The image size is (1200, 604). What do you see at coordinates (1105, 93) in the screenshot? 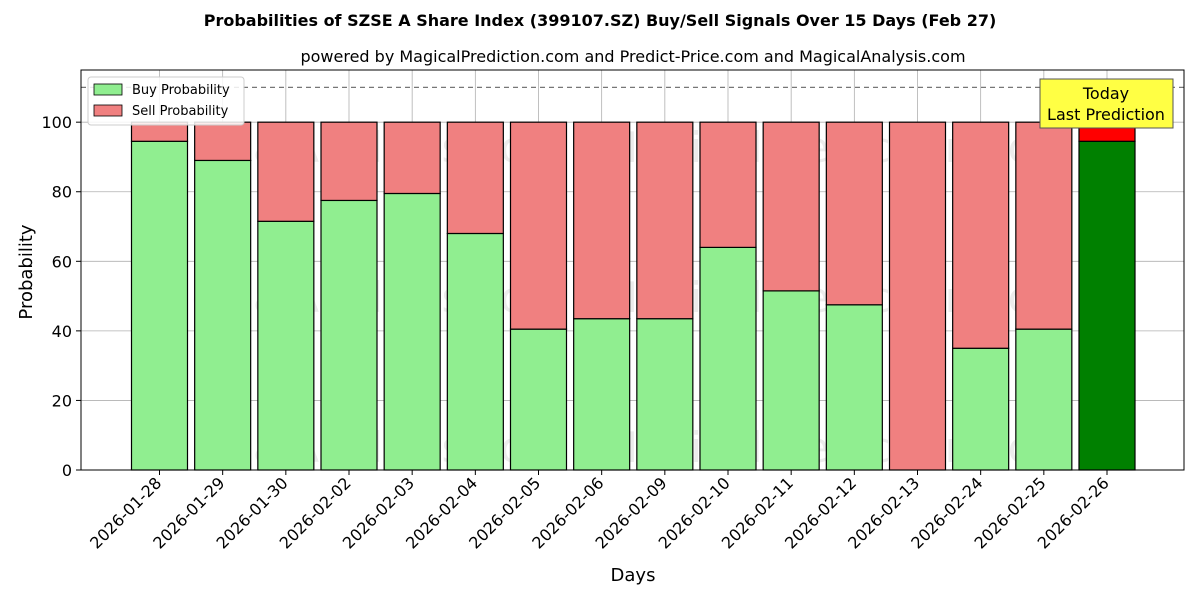
I see `annotation-text: Today` at bounding box center [1105, 93].